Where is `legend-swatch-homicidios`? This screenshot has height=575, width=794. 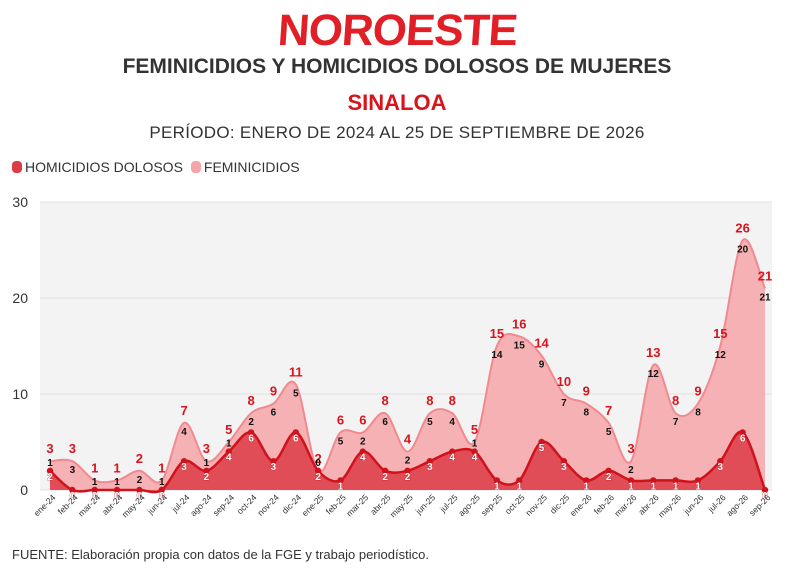 legend-swatch-homicidios is located at coordinates (17, 167).